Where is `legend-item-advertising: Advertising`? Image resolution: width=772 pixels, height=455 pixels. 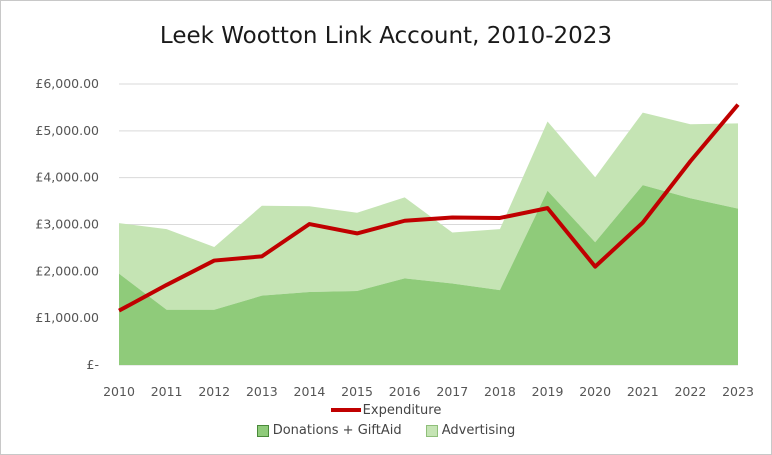
legend-item-advertising: Advertising is located at coordinates (470, 430).